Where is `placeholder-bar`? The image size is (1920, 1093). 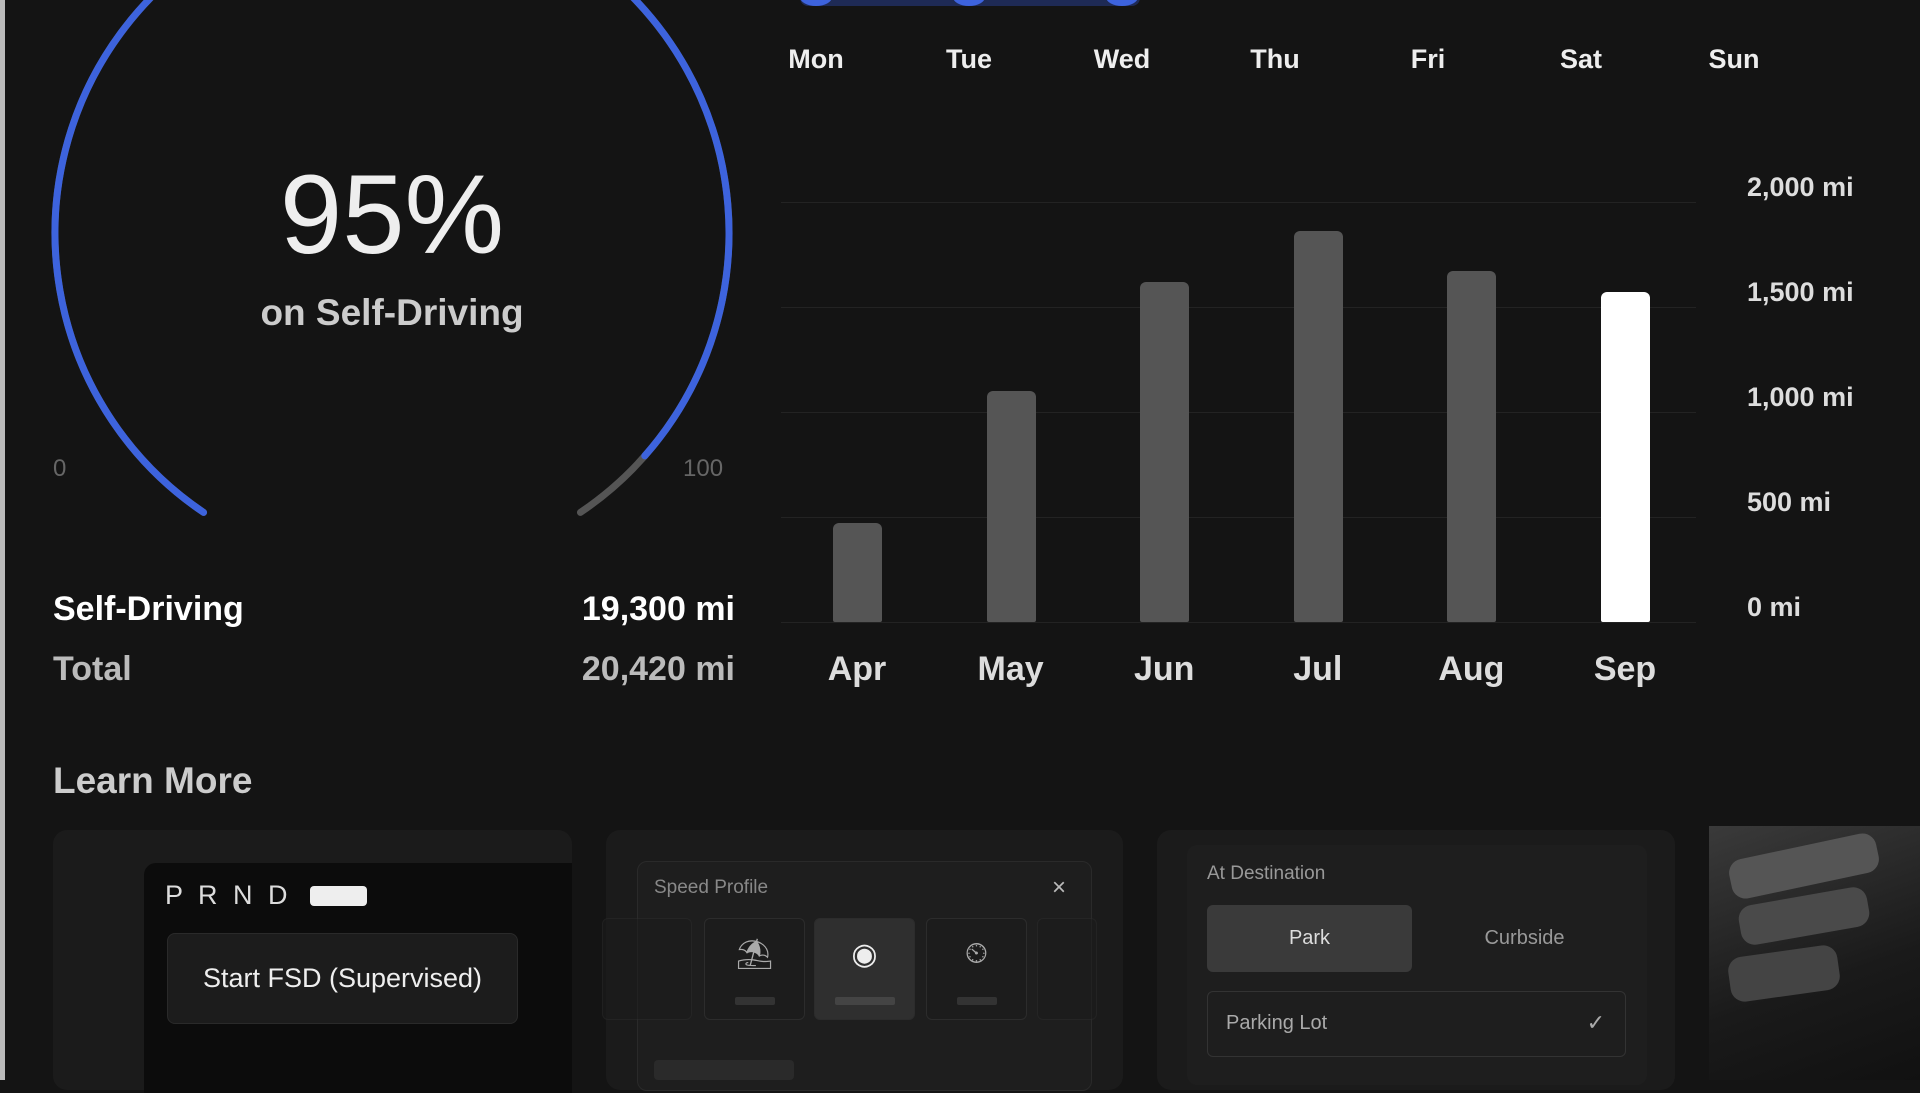 placeholder-bar is located at coordinates (724, 1070).